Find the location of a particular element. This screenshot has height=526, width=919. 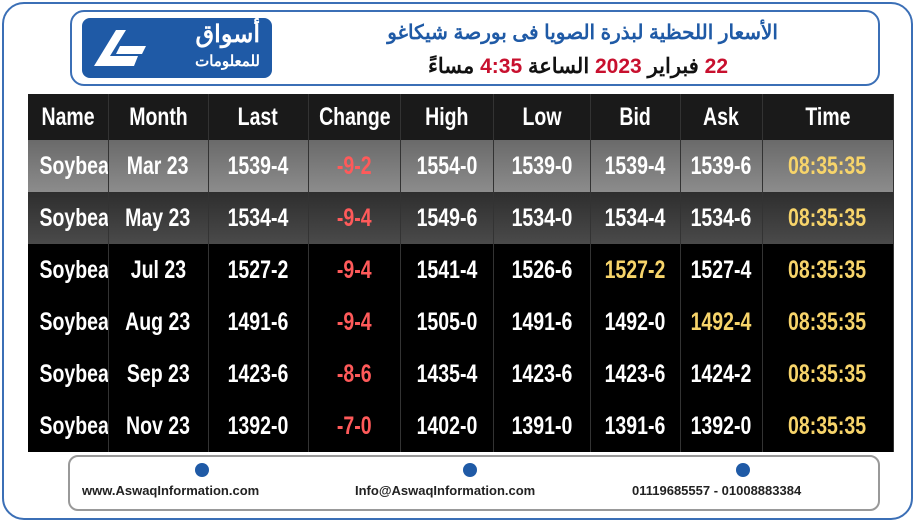

cell-text: 1554-0 is located at coordinates (446, 165).